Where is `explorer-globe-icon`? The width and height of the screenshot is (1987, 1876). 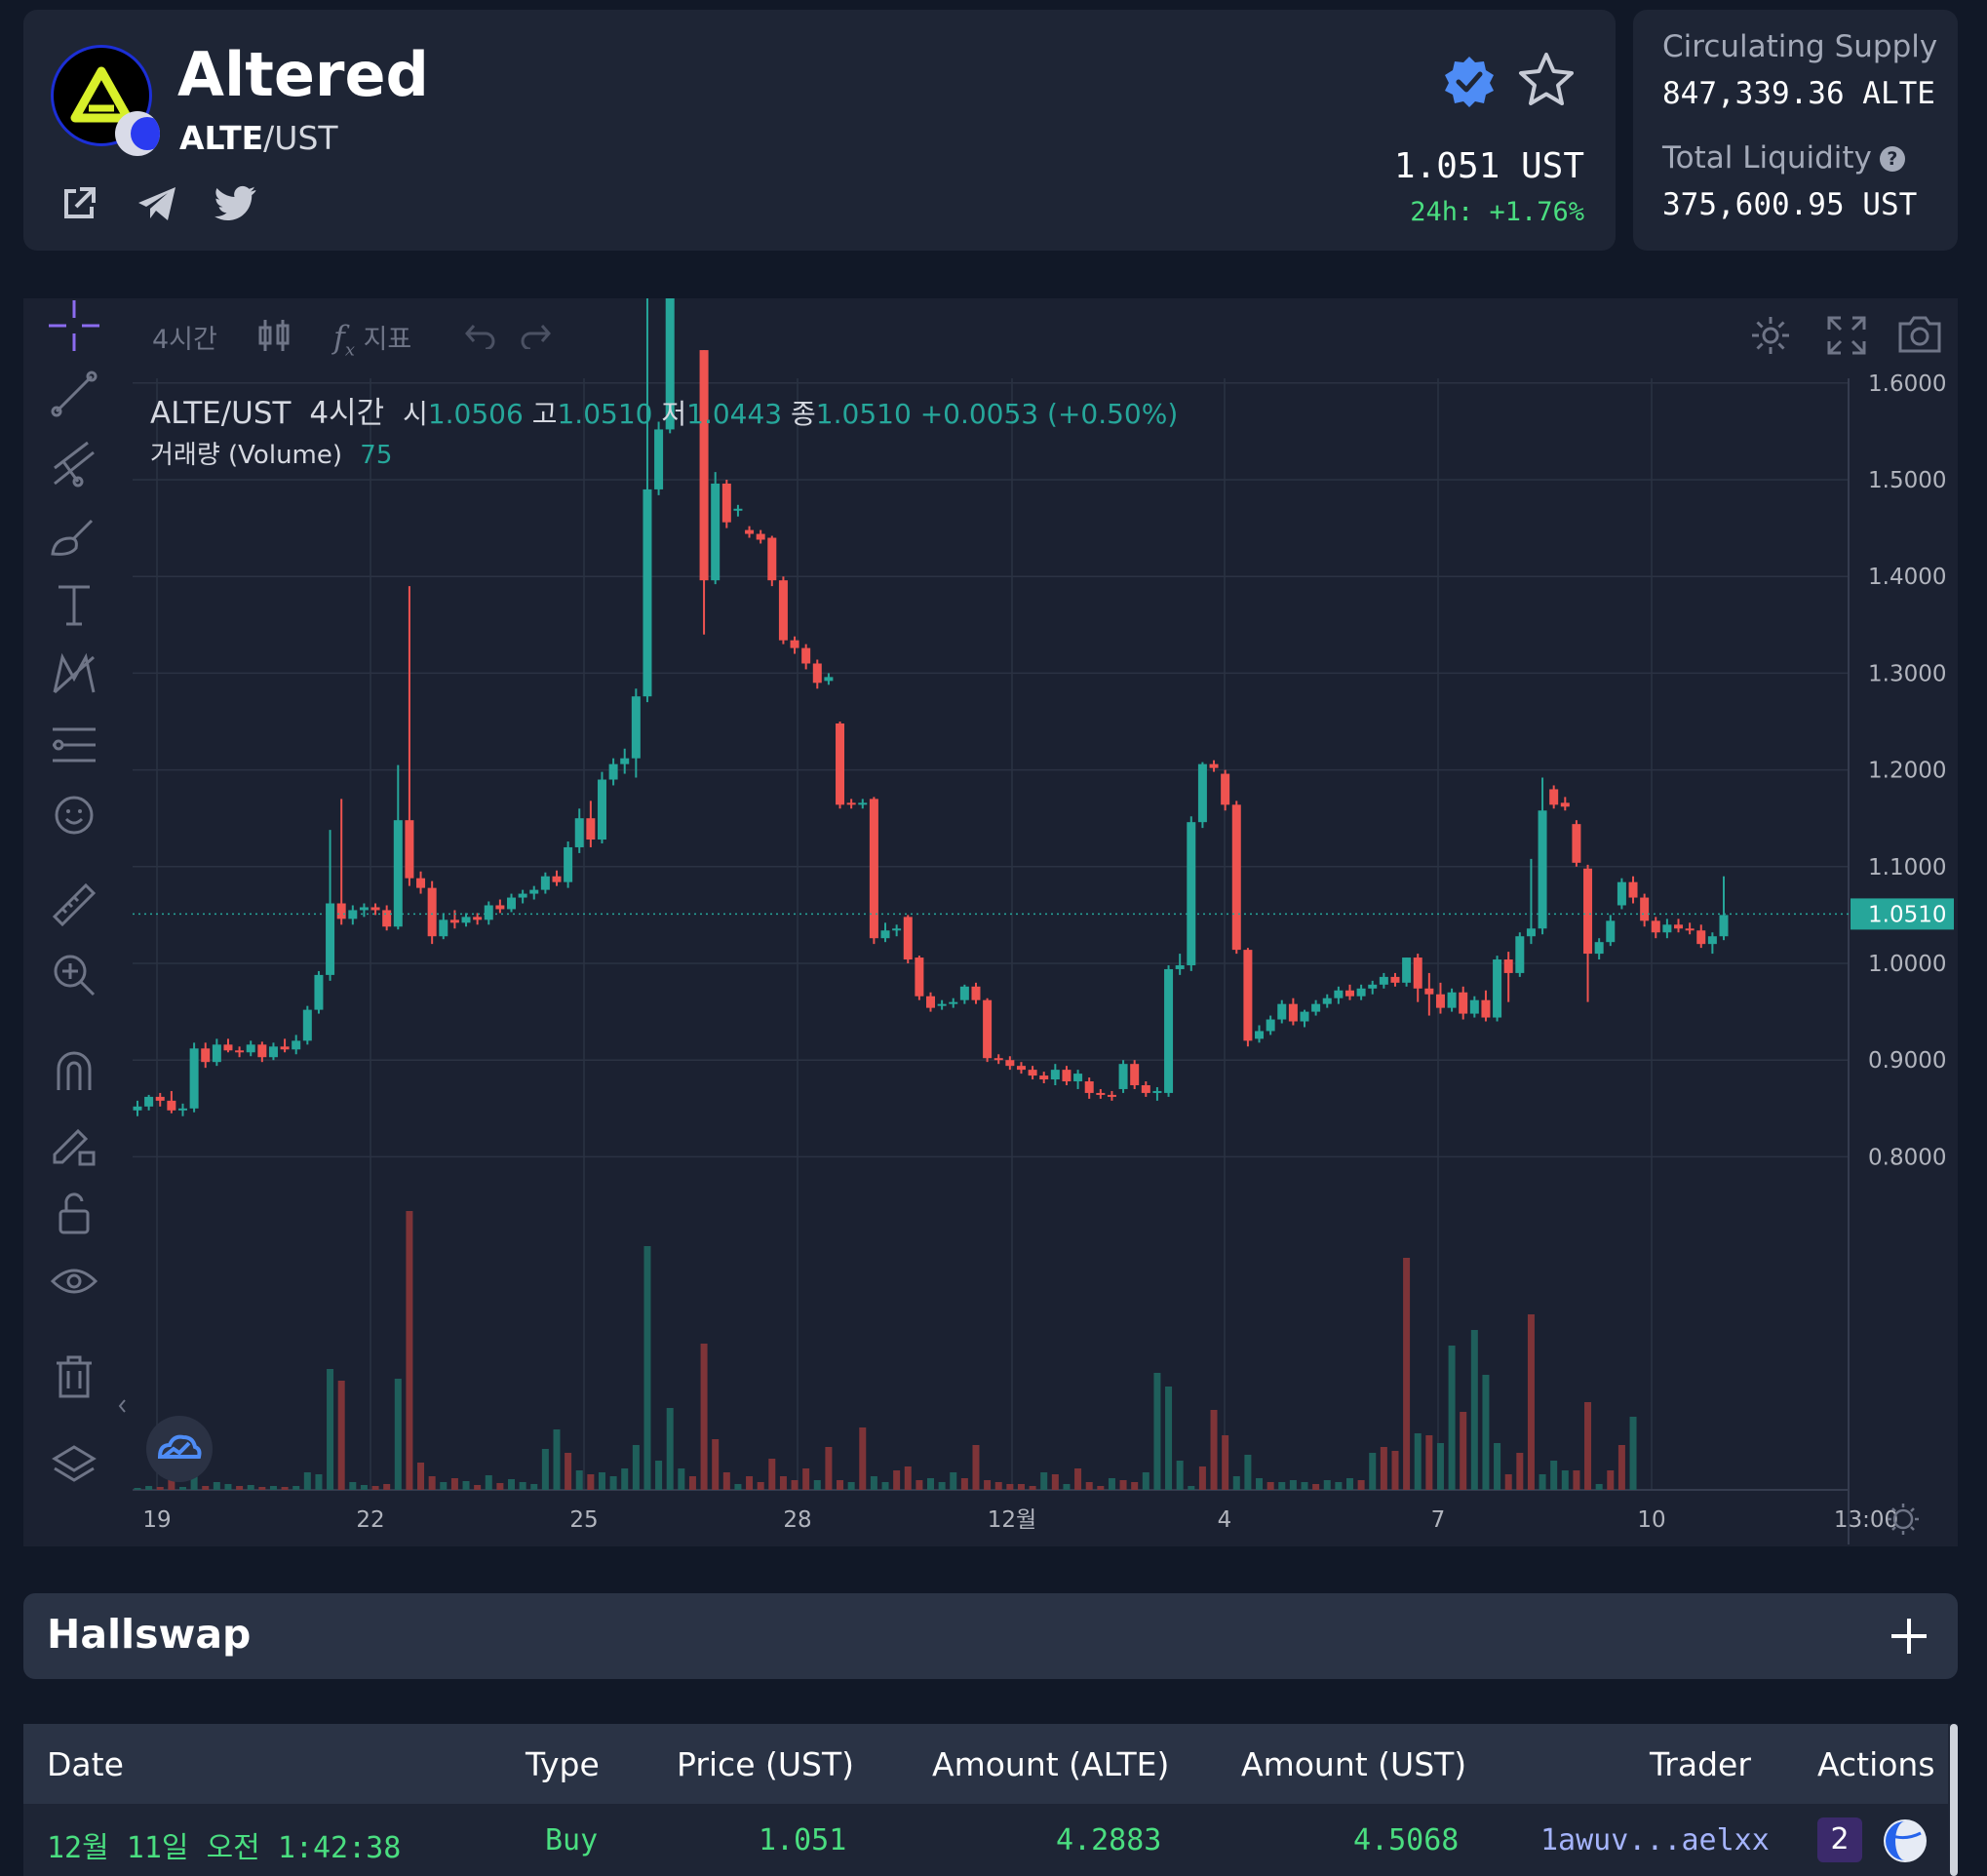 explorer-globe-icon is located at coordinates (1905, 1840).